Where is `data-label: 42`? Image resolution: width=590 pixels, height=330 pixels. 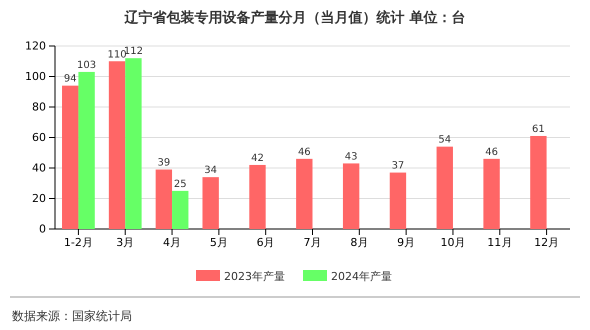 data-label: 42 is located at coordinates (257, 158).